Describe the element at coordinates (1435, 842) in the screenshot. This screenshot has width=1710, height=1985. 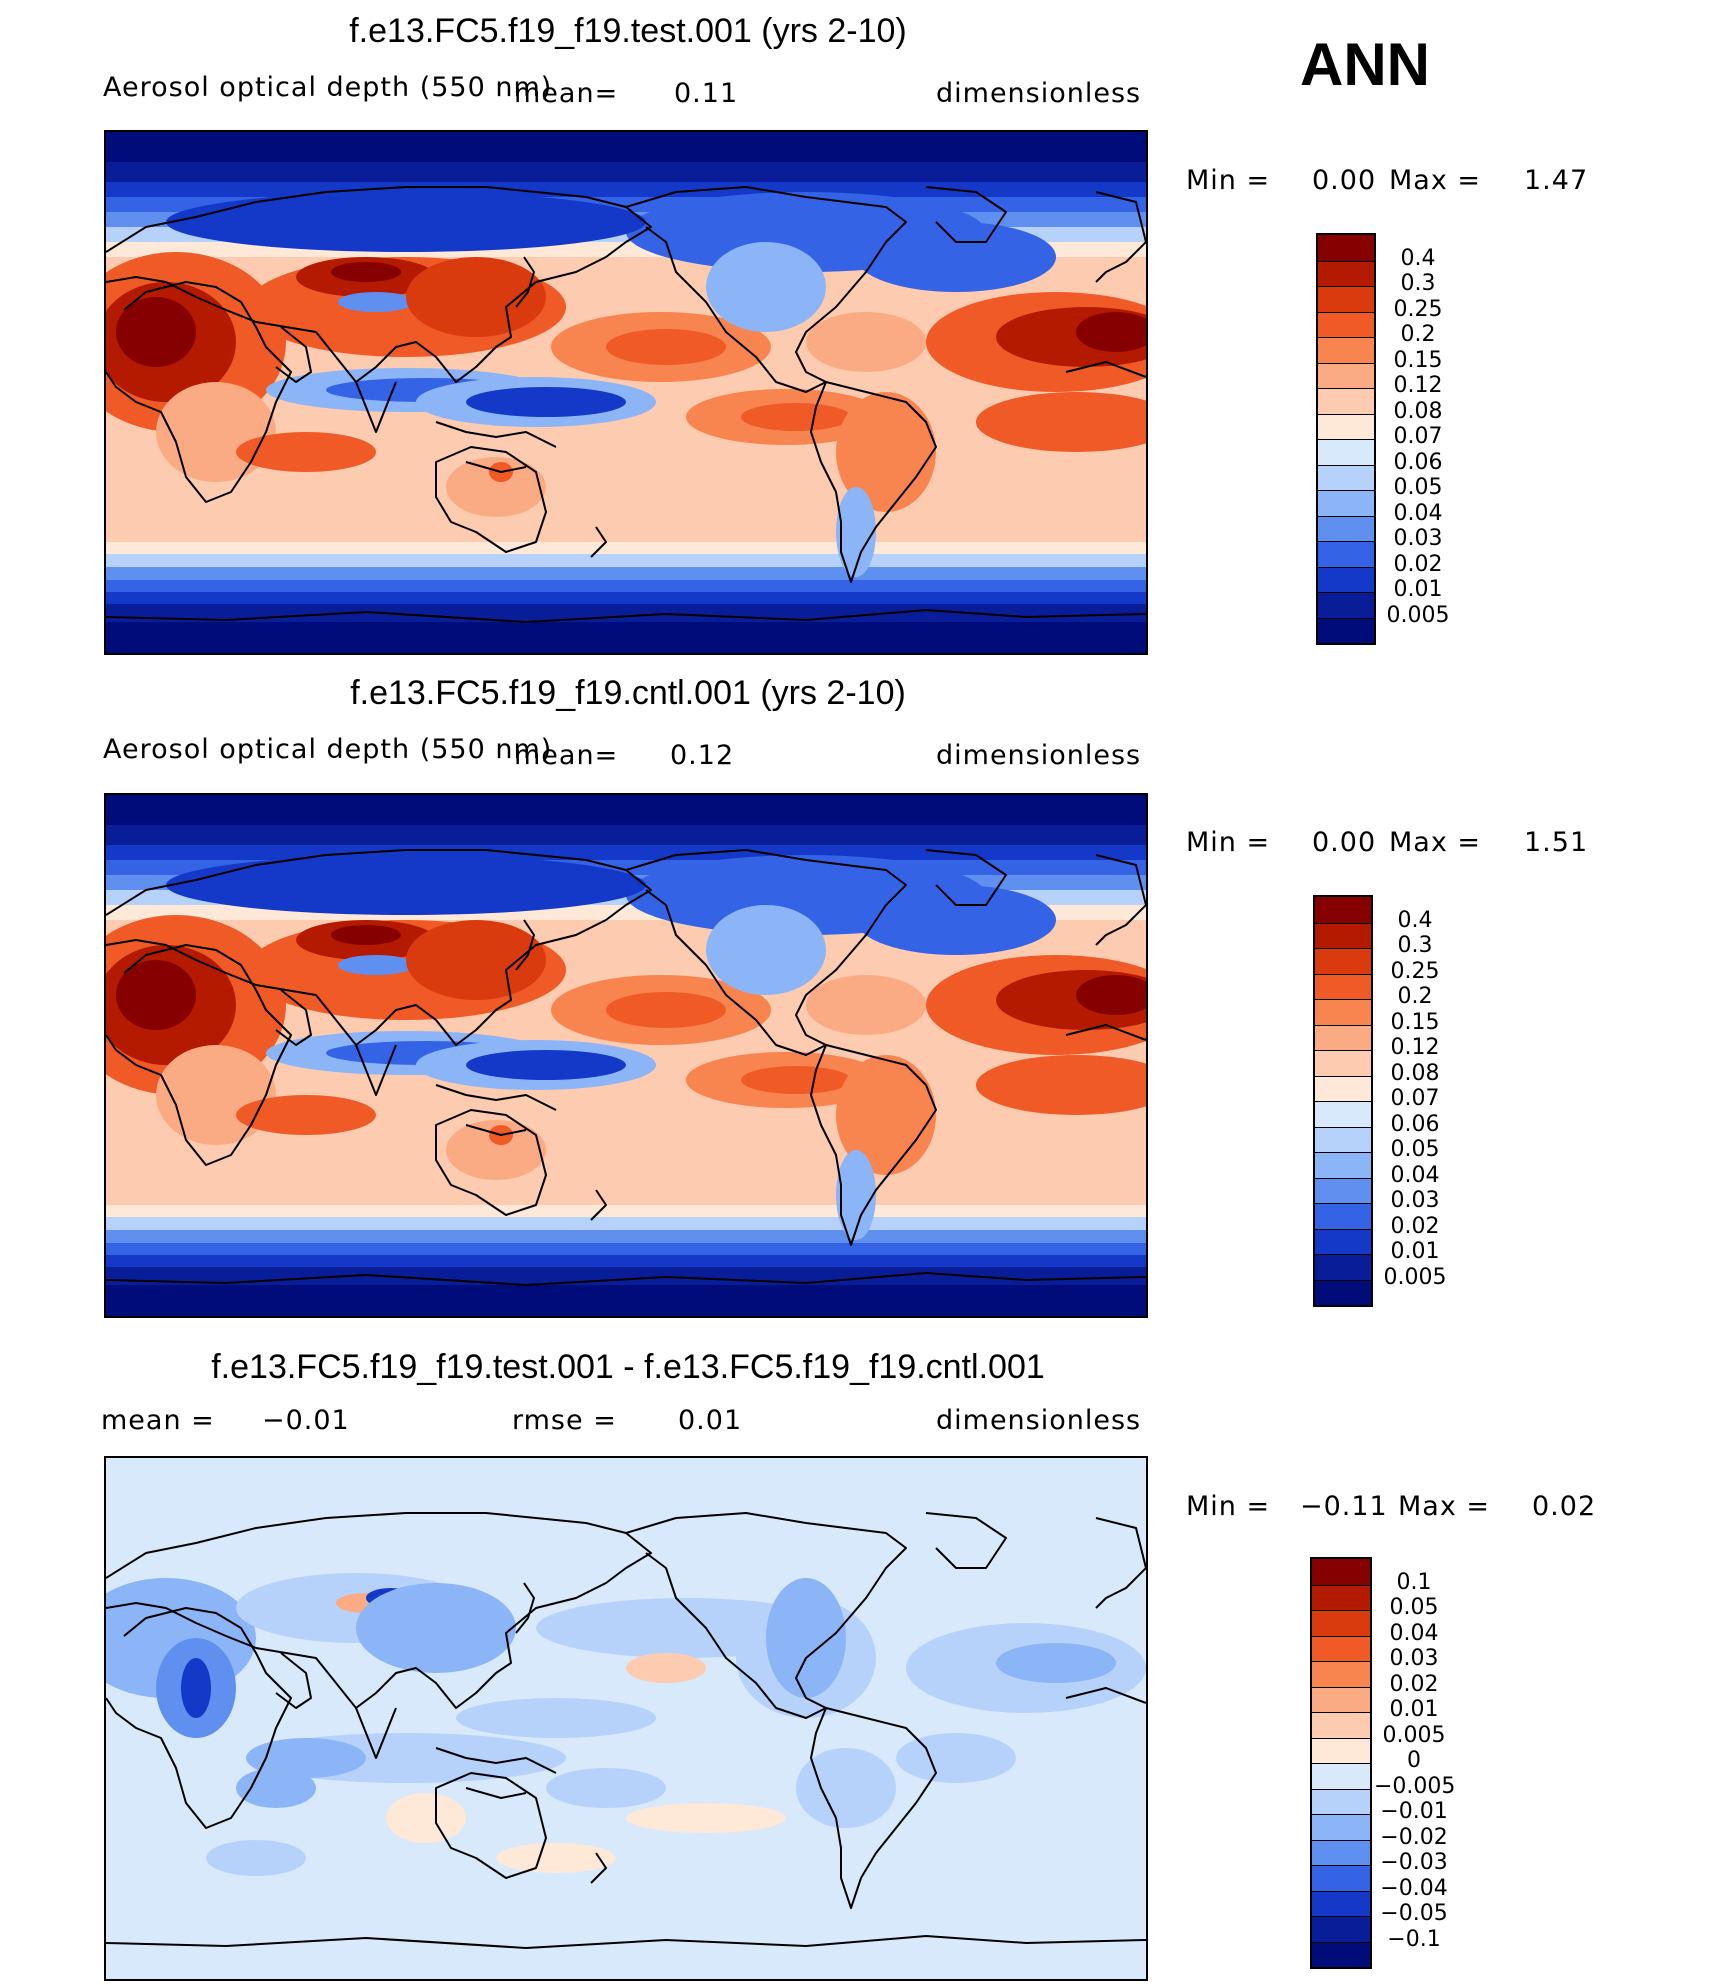
I see `panel-2-max-label: Max =` at that location.